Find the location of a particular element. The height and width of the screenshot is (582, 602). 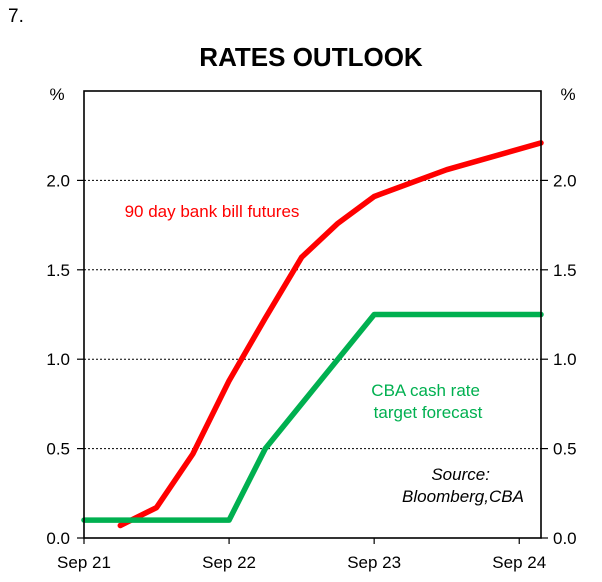

figure-number: 7. is located at coordinates (16, 16).